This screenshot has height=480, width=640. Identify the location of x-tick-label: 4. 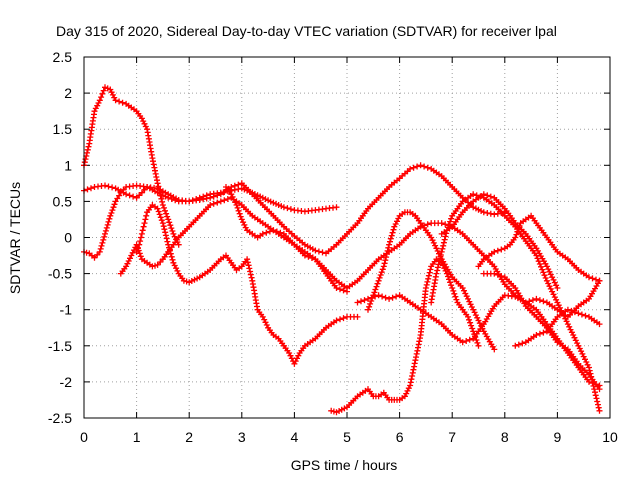
(295, 437).